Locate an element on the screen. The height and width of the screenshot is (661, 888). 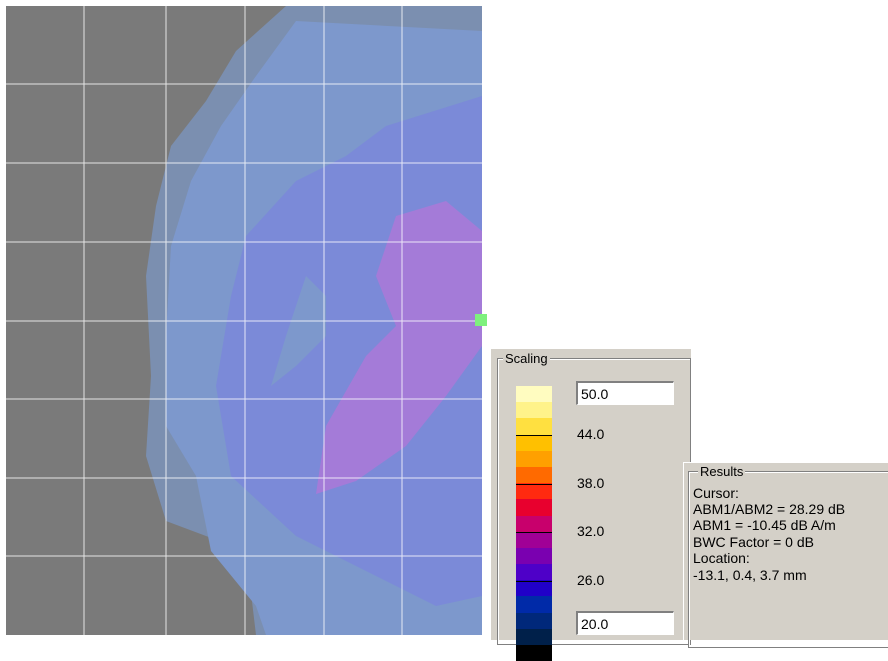
results-title: Results is located at coordinates (722, 471).